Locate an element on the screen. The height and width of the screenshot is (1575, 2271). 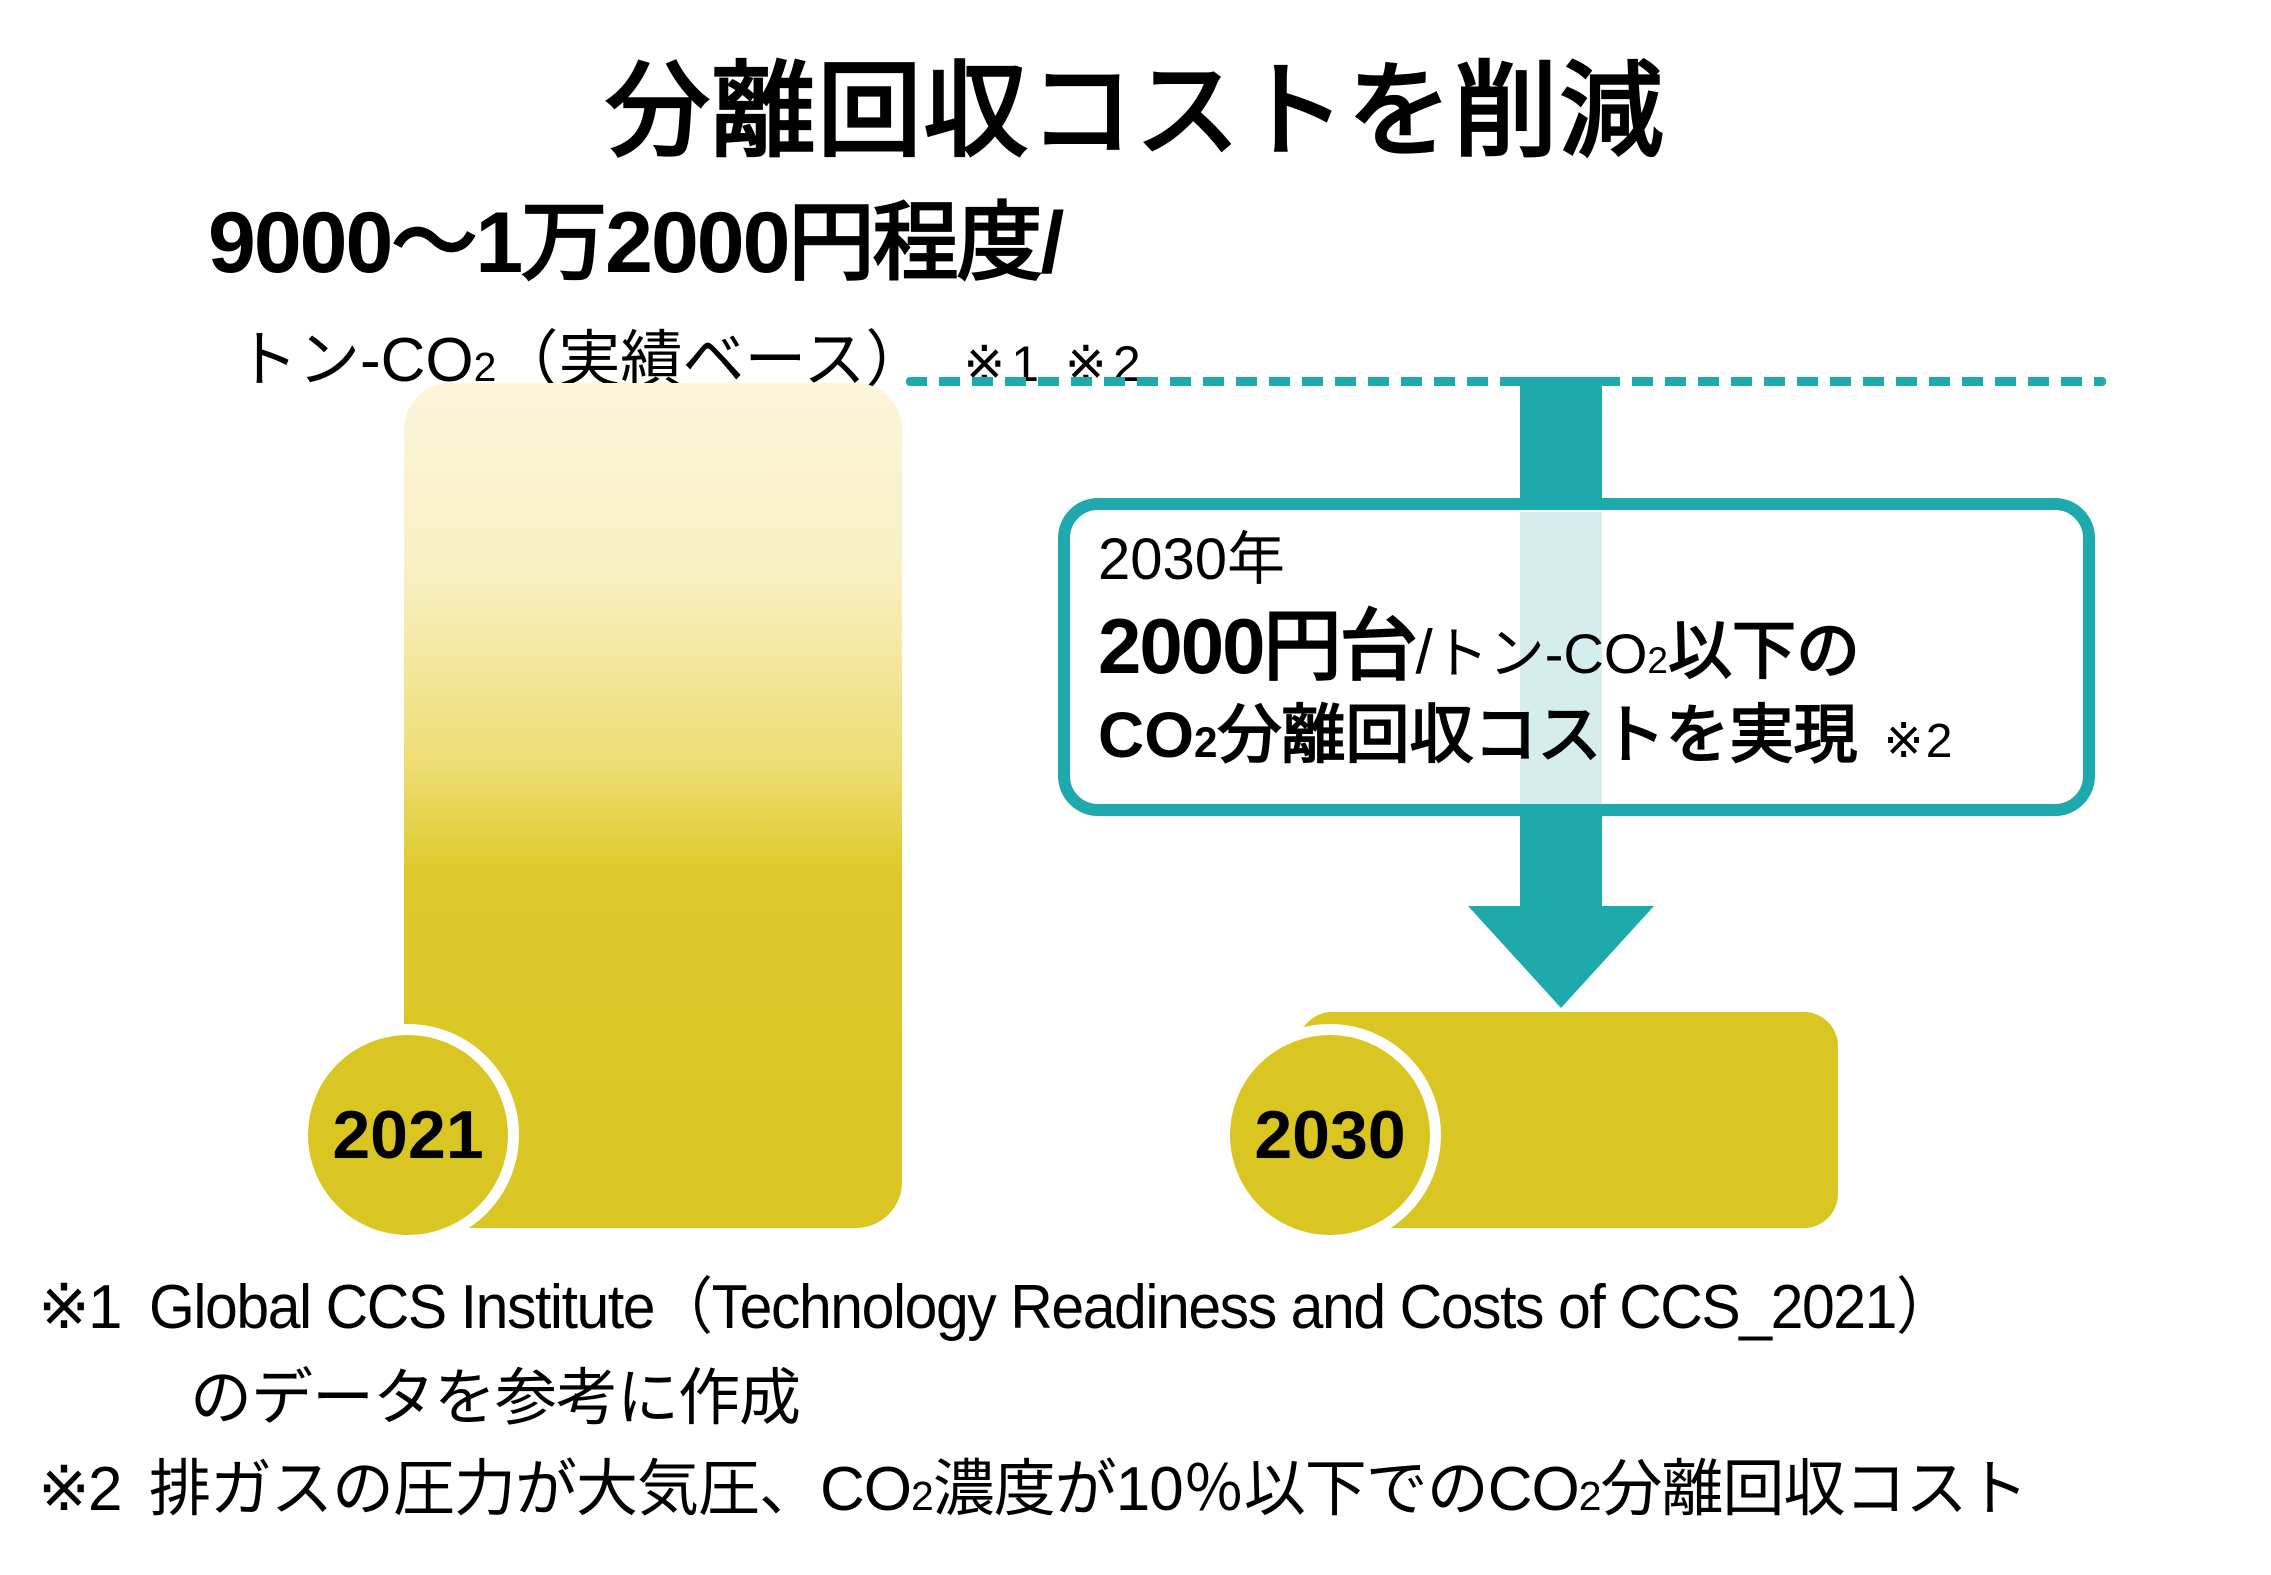
goal-unit-prefix: トン-CO is located at coordinates (1540, 653).